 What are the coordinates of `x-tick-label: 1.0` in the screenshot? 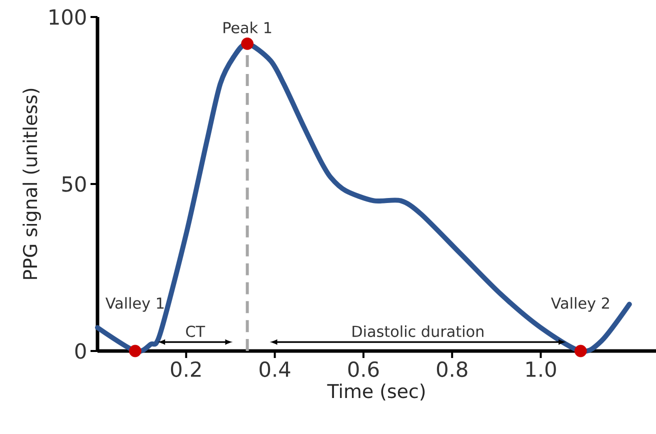 It's located at (541, 369).